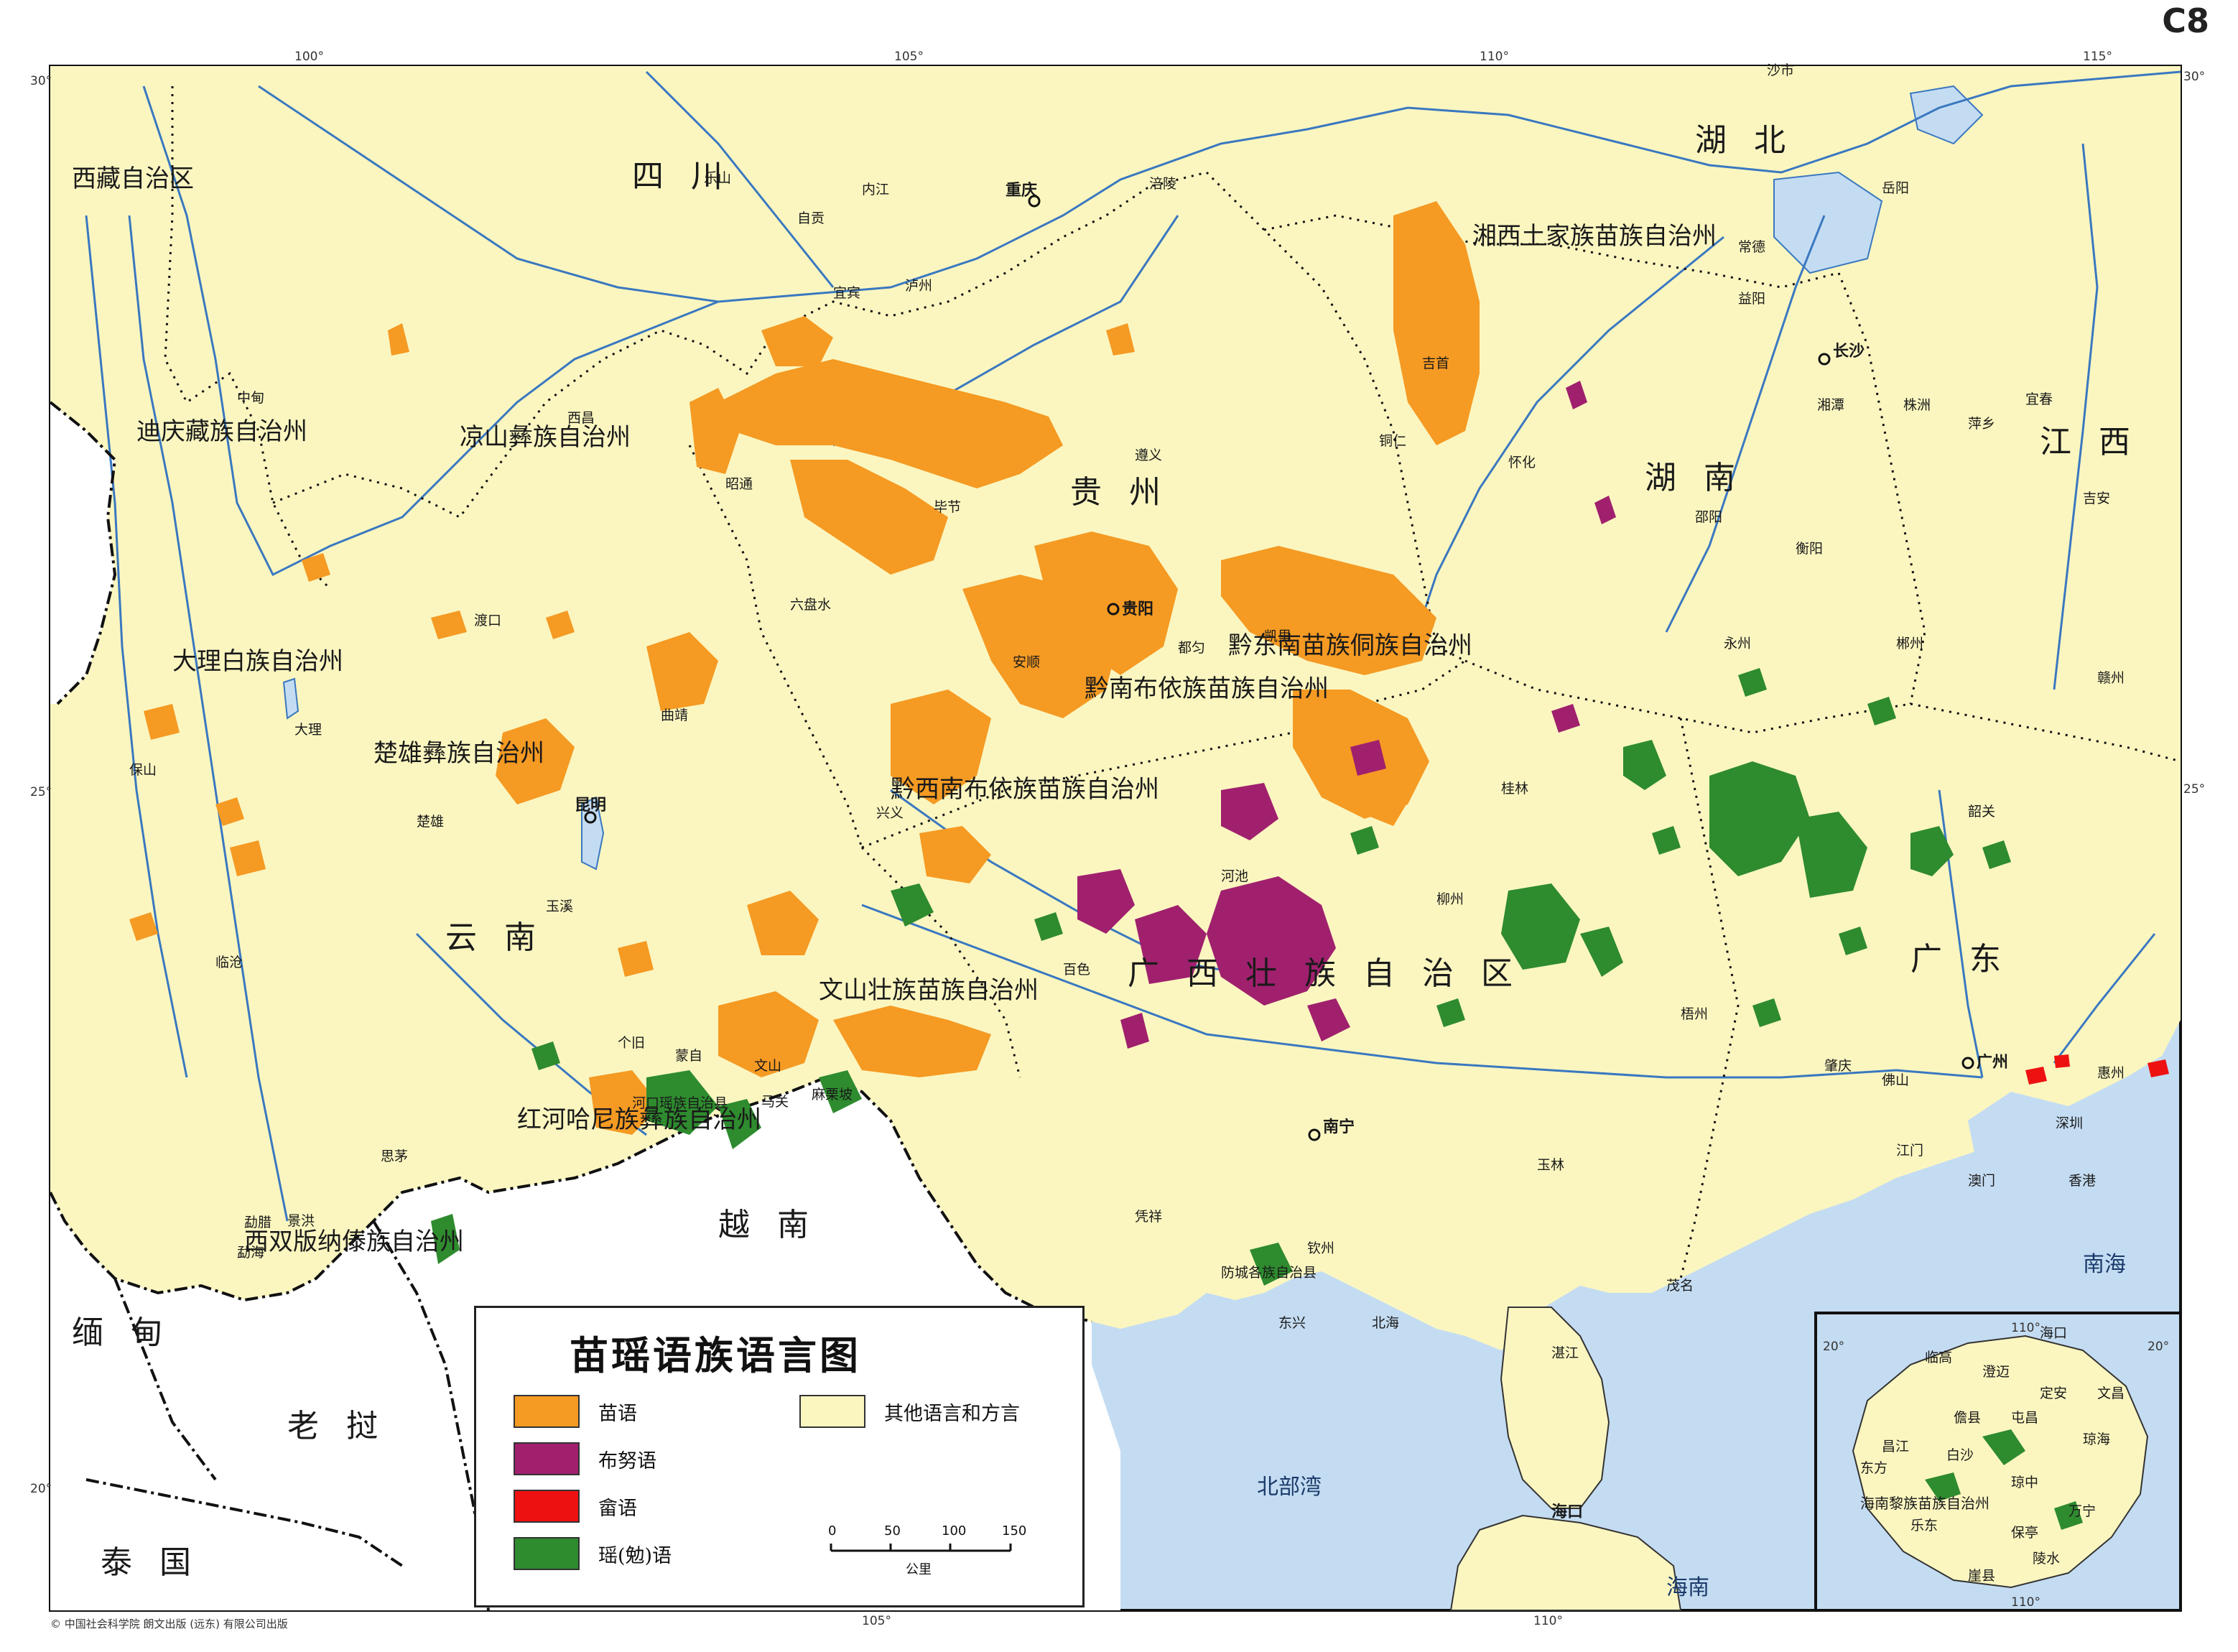 The width and height of the screenshot is (2238, 1652). What do you see at coordinates (1494, 57) in the screenshot?
I see `coord-top-110: 110°` at bounding box center [1494, 57].